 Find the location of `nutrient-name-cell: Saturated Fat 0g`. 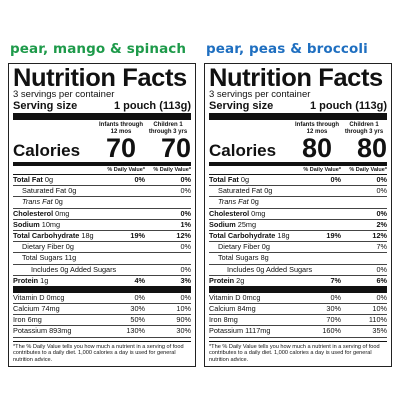

nutrient-name-cell: Saturated Fat 0g is located at coordinates (55, 191).